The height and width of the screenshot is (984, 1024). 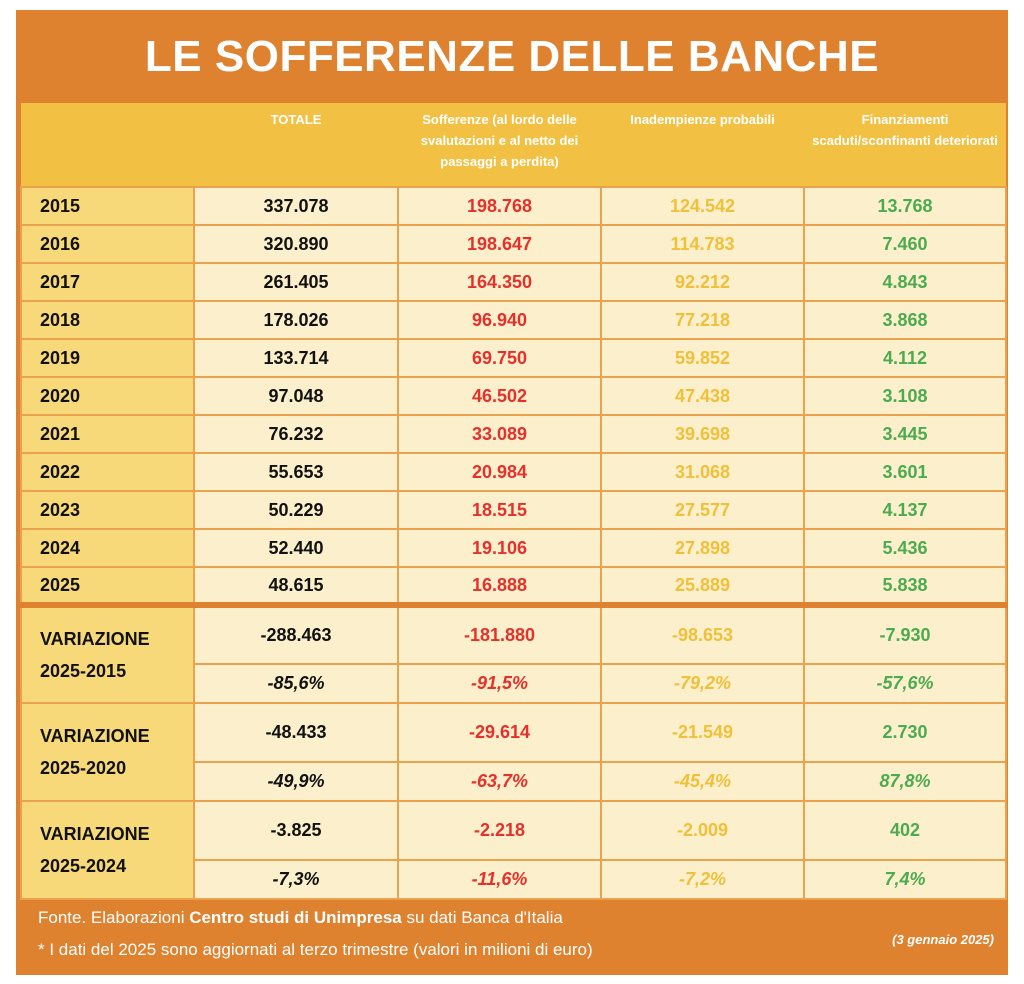 I want to click on table-row: 2022 55.653 20.984 31.068 3.601, so click(x=513, y=472).